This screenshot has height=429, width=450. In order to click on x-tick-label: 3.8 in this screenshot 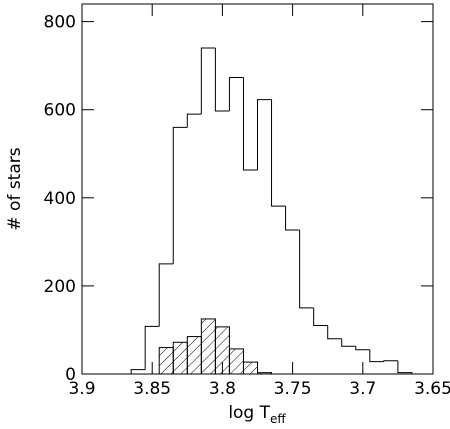, I will do `click(222, 389)`.